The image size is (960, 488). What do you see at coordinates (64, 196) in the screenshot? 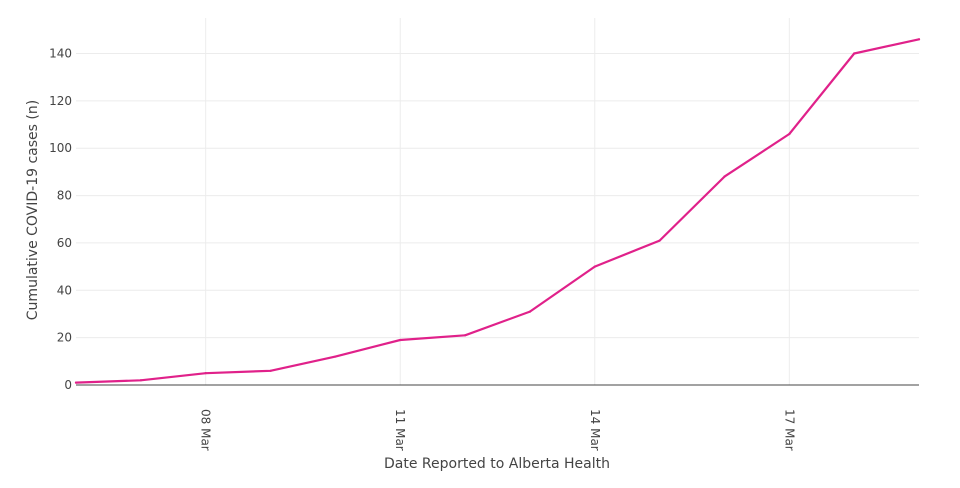
I see `y-tick-label: 80` at bounding box center [64, 196].